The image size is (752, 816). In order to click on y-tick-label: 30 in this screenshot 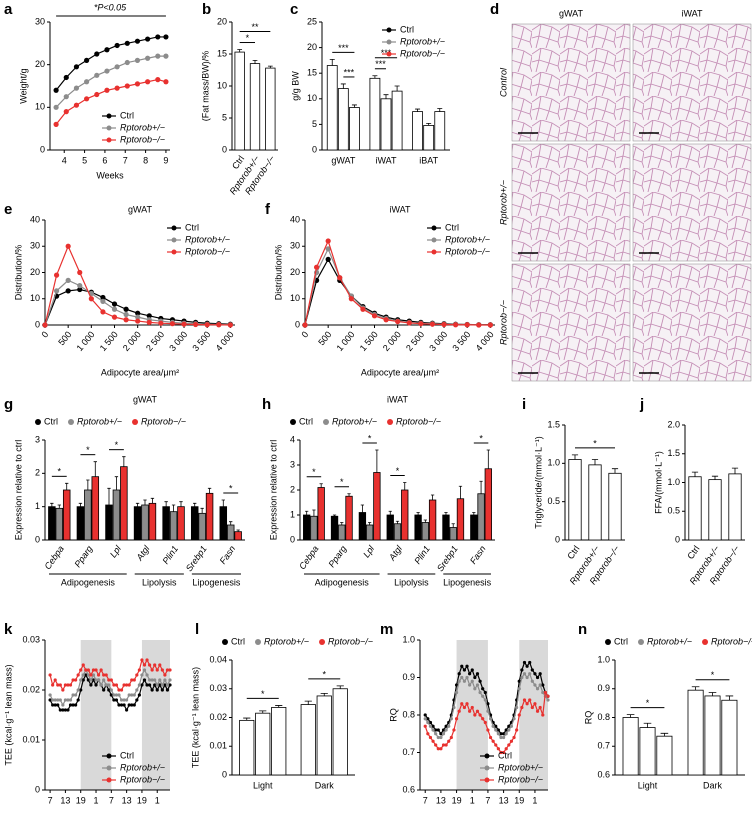, I will do `click(40, 21)`.